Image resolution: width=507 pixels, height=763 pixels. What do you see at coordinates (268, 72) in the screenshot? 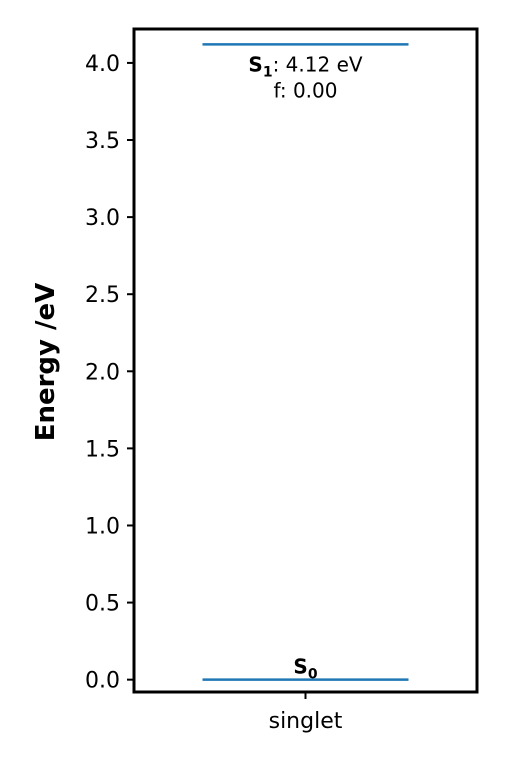
I see `state-index: 1` at bounding box center [268, 72].